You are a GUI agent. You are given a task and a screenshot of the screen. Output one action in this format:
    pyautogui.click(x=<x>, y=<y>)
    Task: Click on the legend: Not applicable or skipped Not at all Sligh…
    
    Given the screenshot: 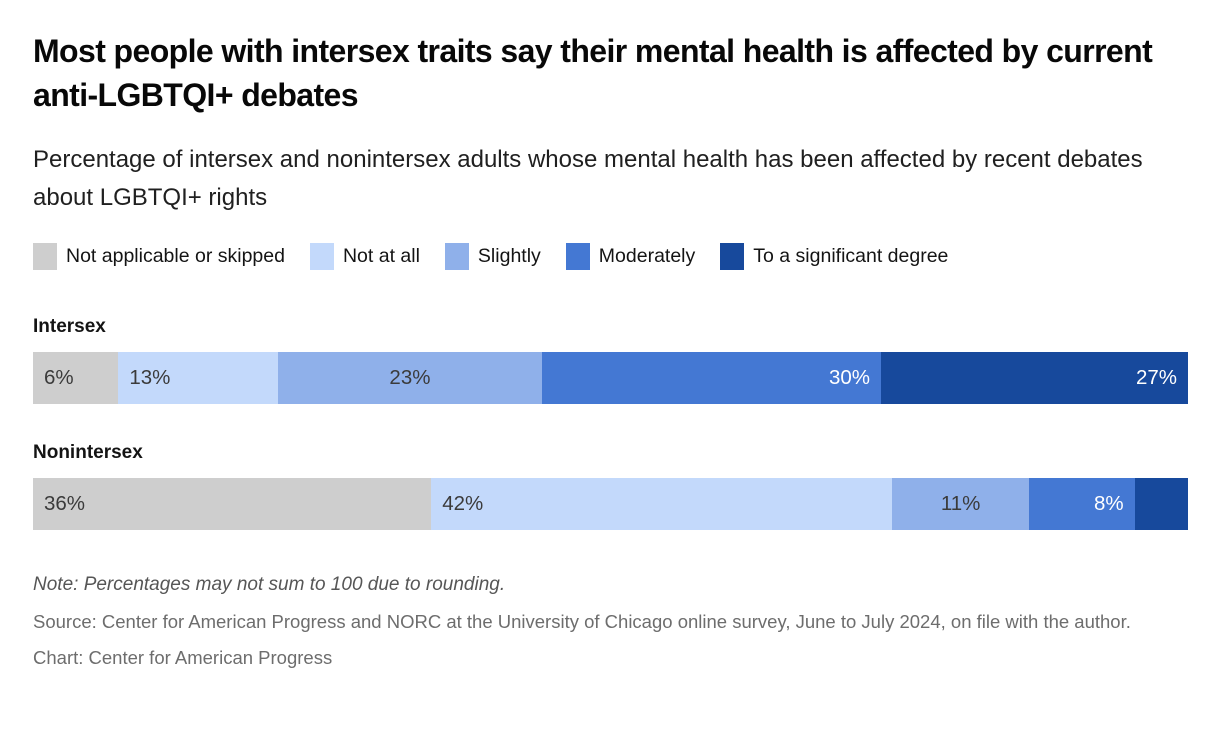 What is the action you would take?
    pyautogui.click(x=610, y=257)
    